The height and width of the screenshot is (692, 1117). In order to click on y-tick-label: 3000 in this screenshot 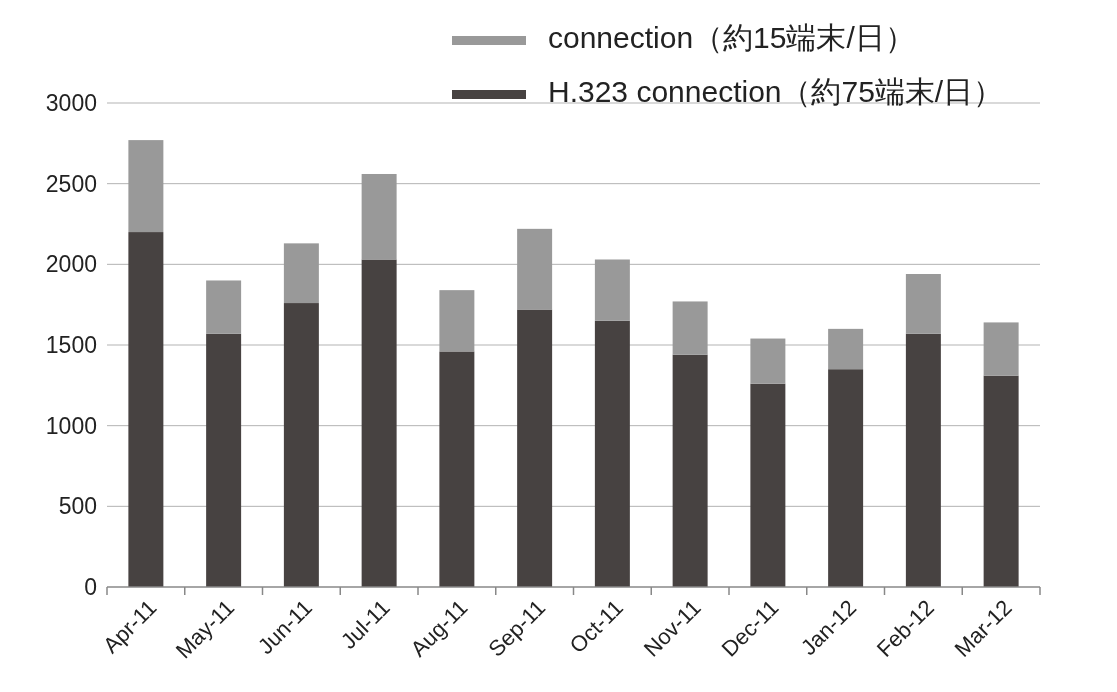, I will do `click(71, 103)`.